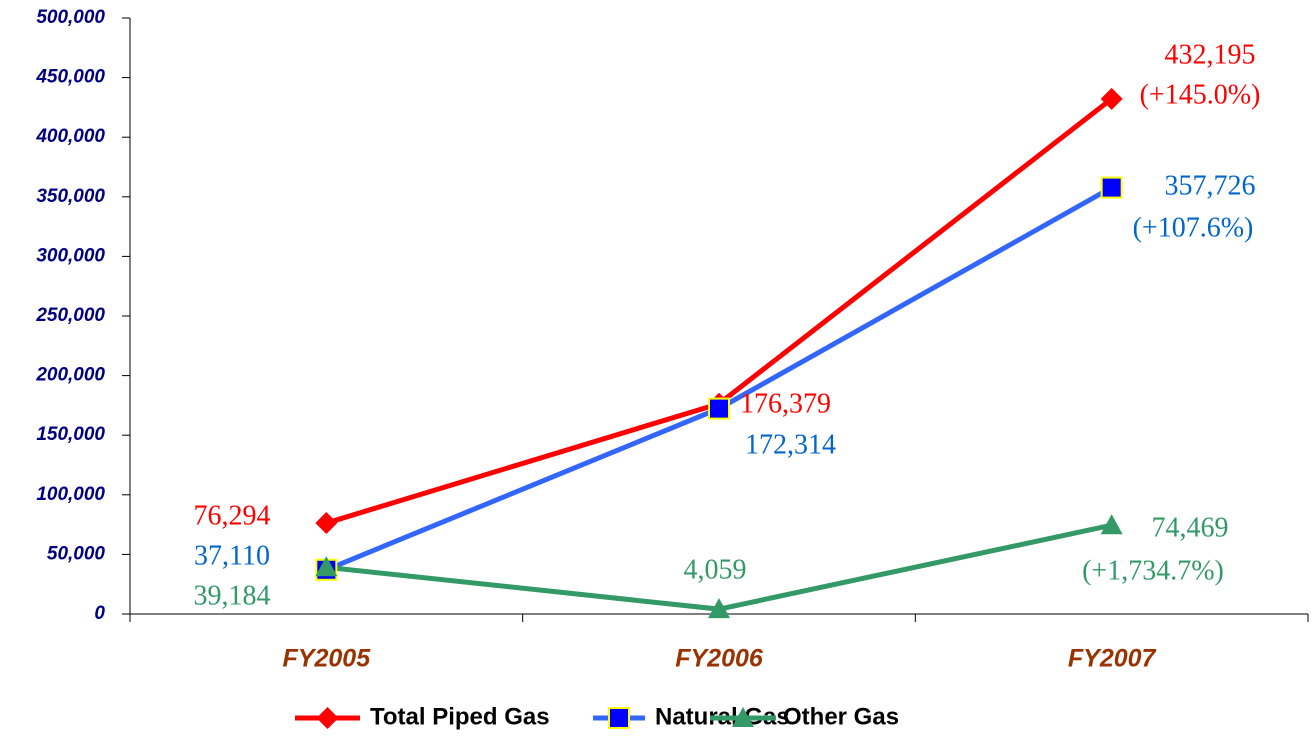  What do you see at coordinates (790, 444) in the screenshot?
I see `data-label: 172,314` at bounding box center [790, 444].